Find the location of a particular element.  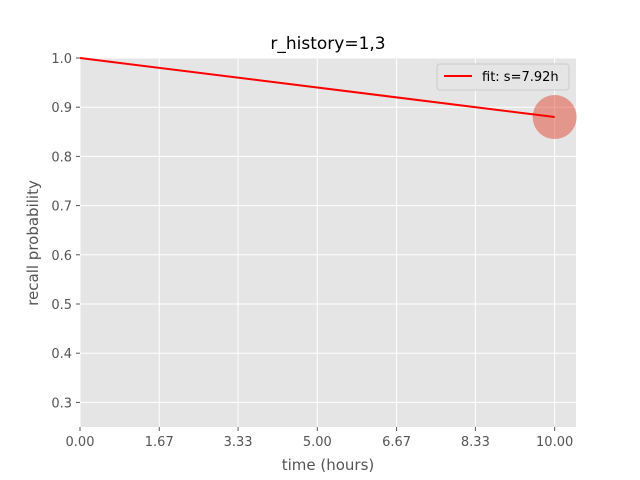

legend-label: fit: s=7.92h is located at coordinates (520, 77).